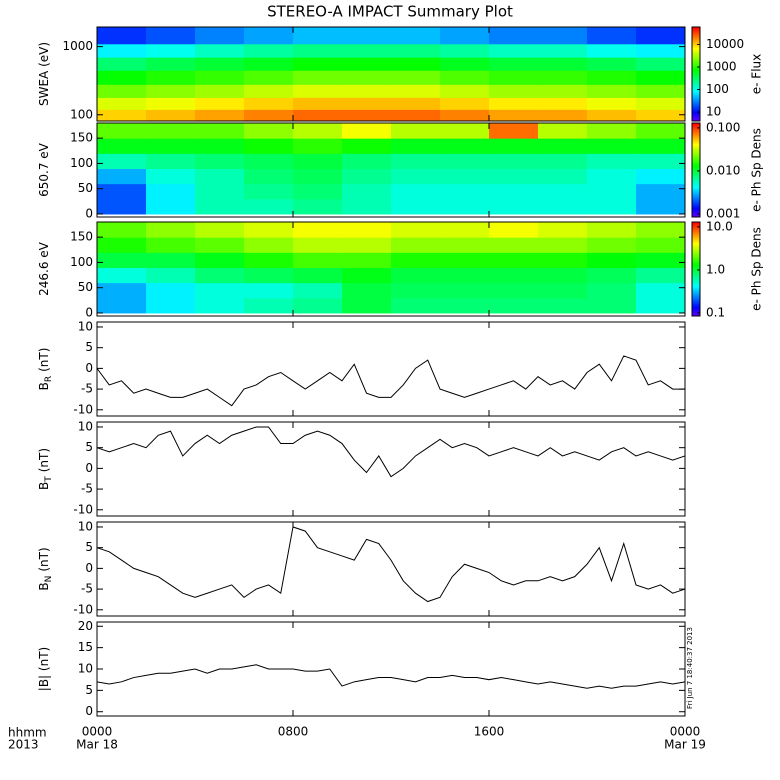 This screenshot has height=780, width=780. I want to click on y-tick-label: 0, so click(89, 468).